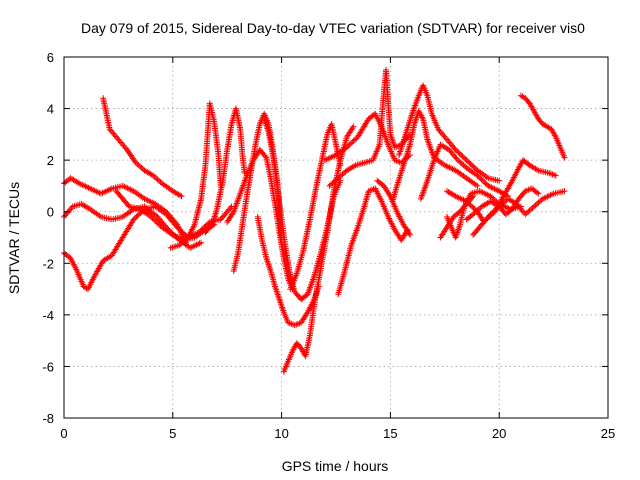 The height and width of the screenshot is (480, 640). Describe the element at coordinates (63, 433) in the screenshot. I see `x-tick-label: 0` at that location.